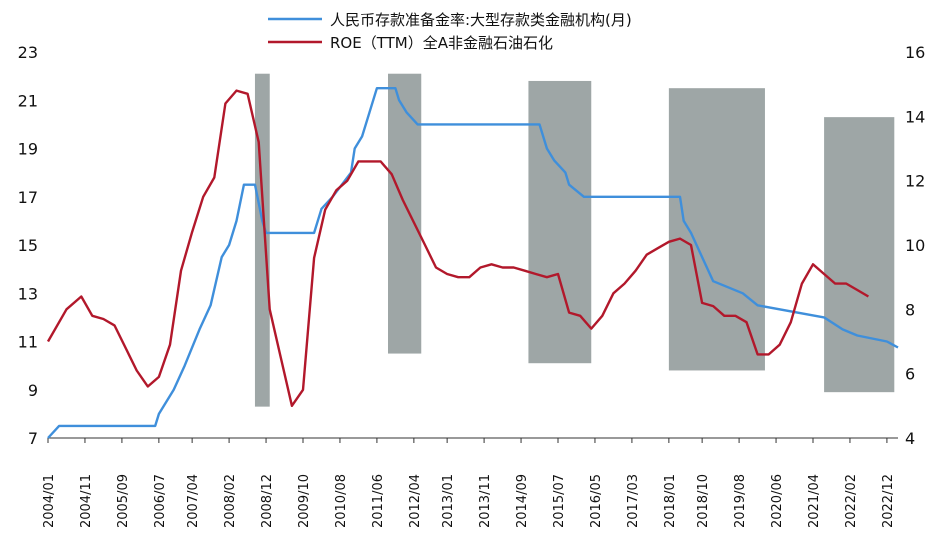 This screenshot has height=535, width=945. What do you see at coordinates (28, 52) in the screenshot?
I see `y-left-tick-label: 23` at bounding box center [28, 52].